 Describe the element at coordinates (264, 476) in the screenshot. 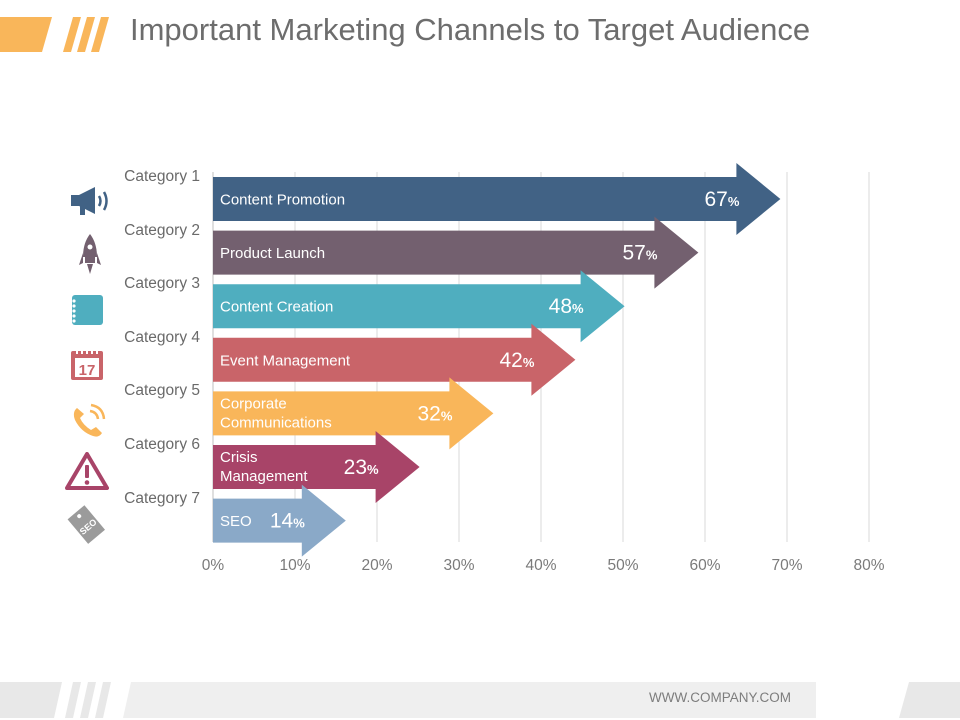

I see `bar-label: Management` at that location.